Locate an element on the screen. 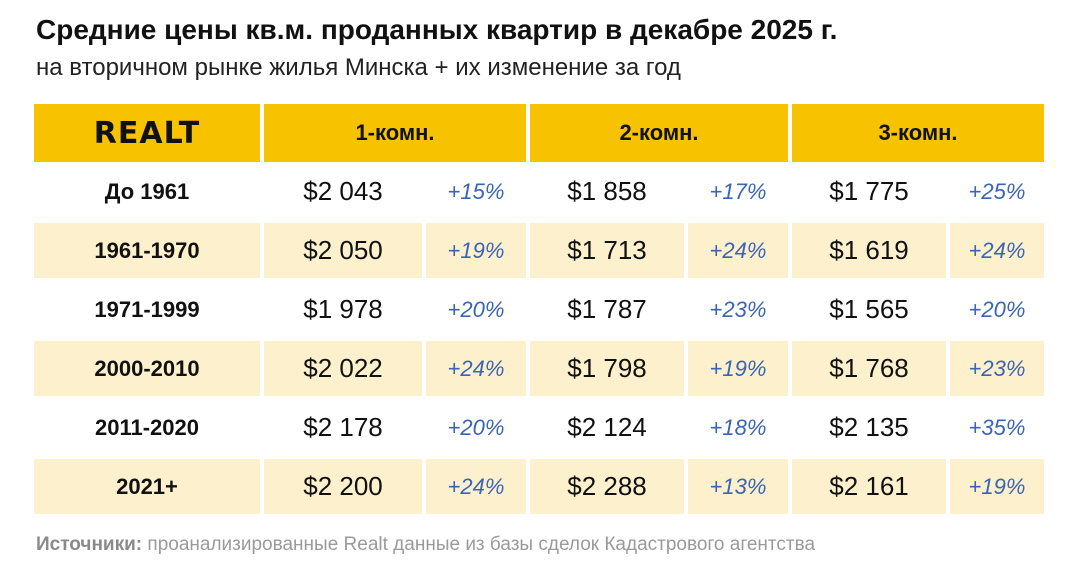 Image resolution: width=1080 pixels, height=578 pixels. price-value: $2 161 is located at coordinates (869, 486).